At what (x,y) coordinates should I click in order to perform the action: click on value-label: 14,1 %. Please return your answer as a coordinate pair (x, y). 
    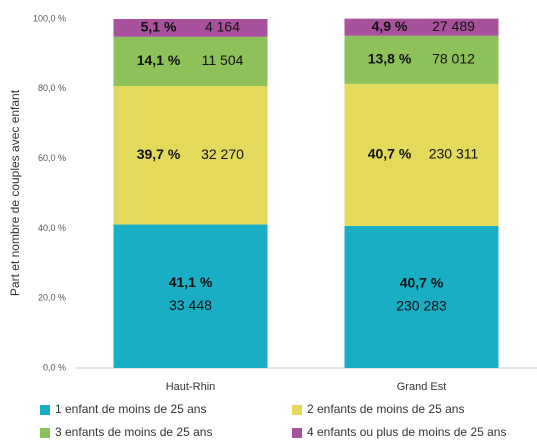
    Looking at the image, I should click on (159, 60).